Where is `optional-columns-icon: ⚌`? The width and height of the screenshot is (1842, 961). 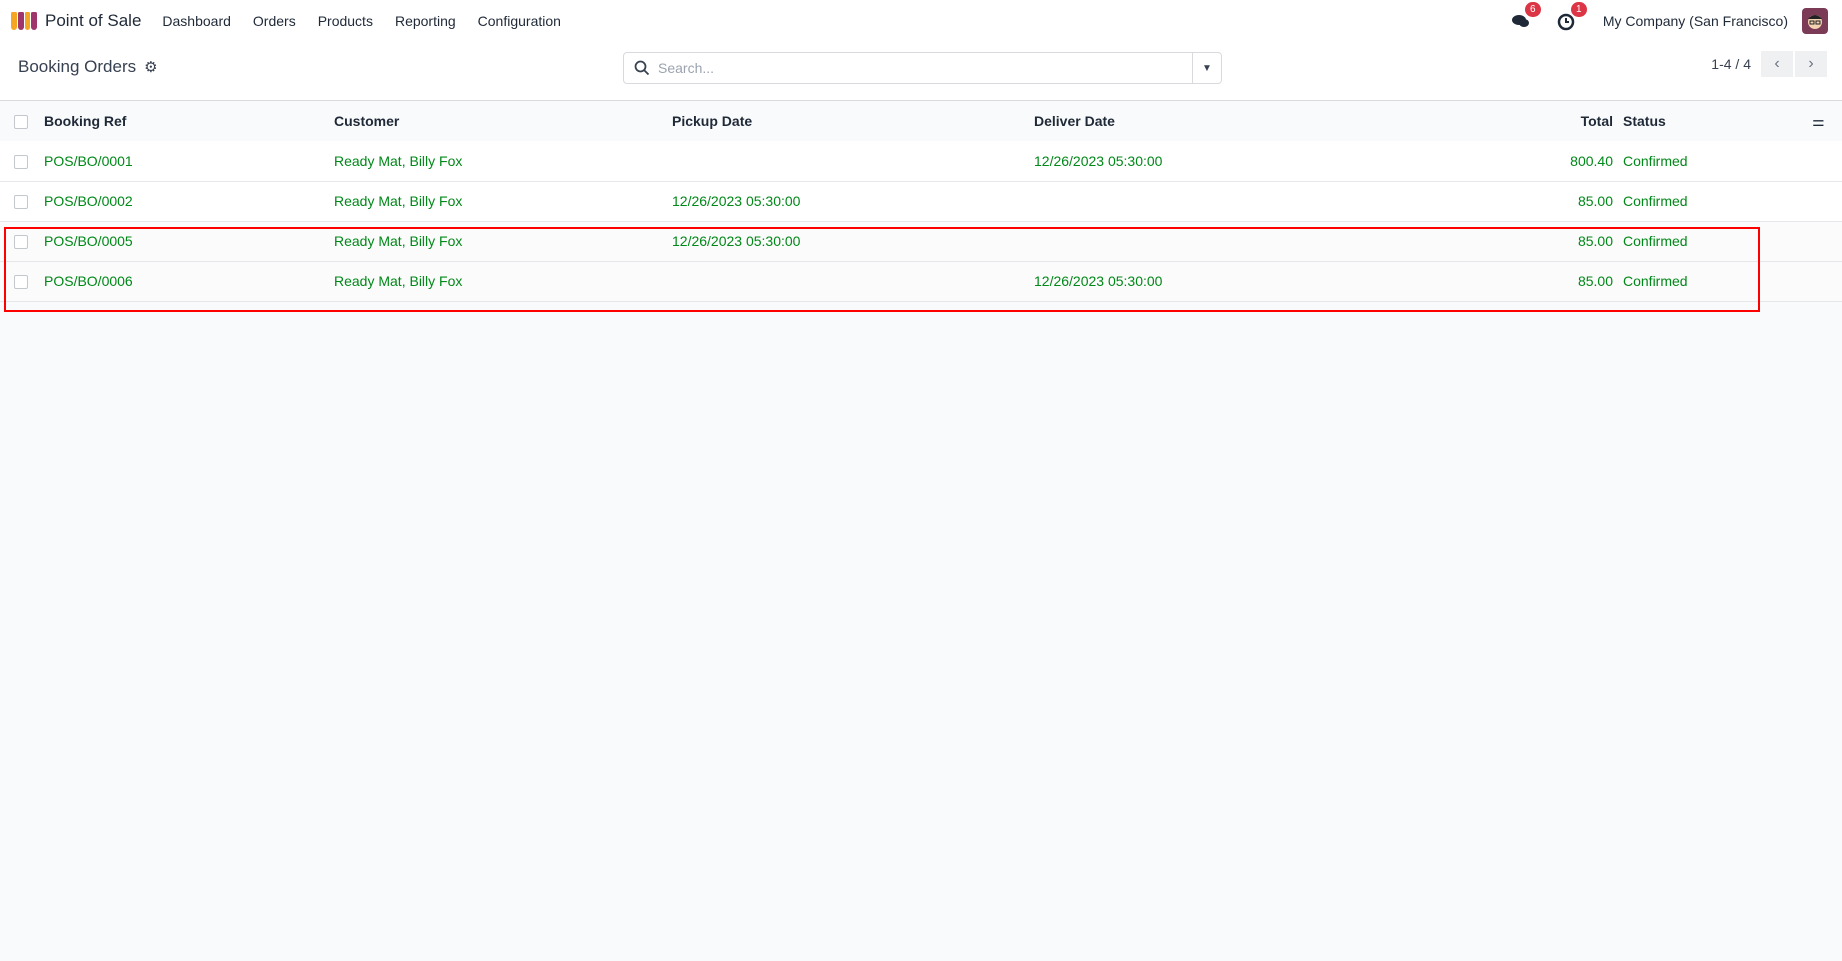
optional-columns-icon: ⚌ is located at coordinates (1818, 120).